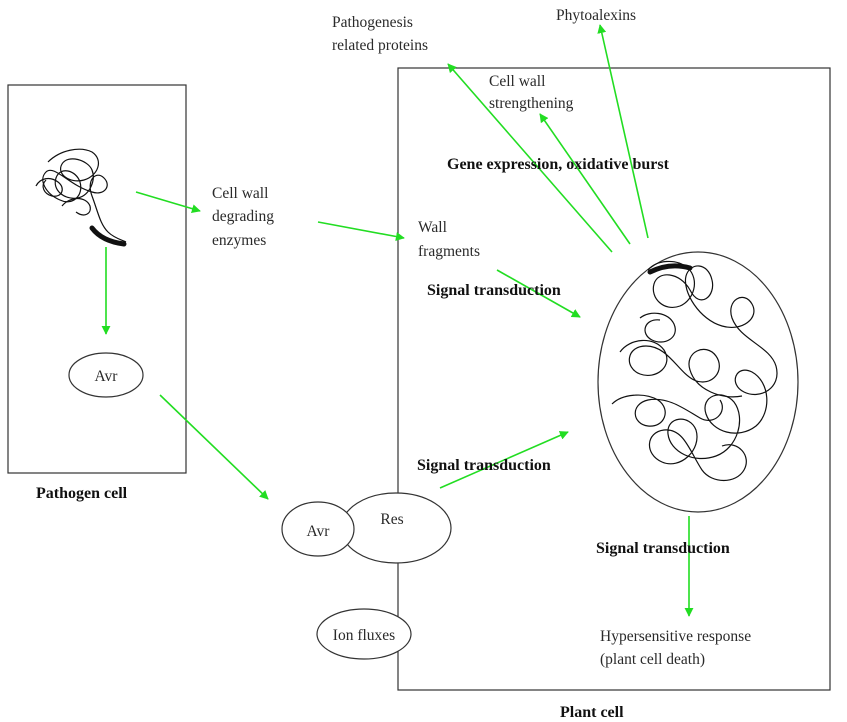 The height and width of the screenshot is (722, 847). I want to click on ion-fluxes-oval, so click(364, 634).